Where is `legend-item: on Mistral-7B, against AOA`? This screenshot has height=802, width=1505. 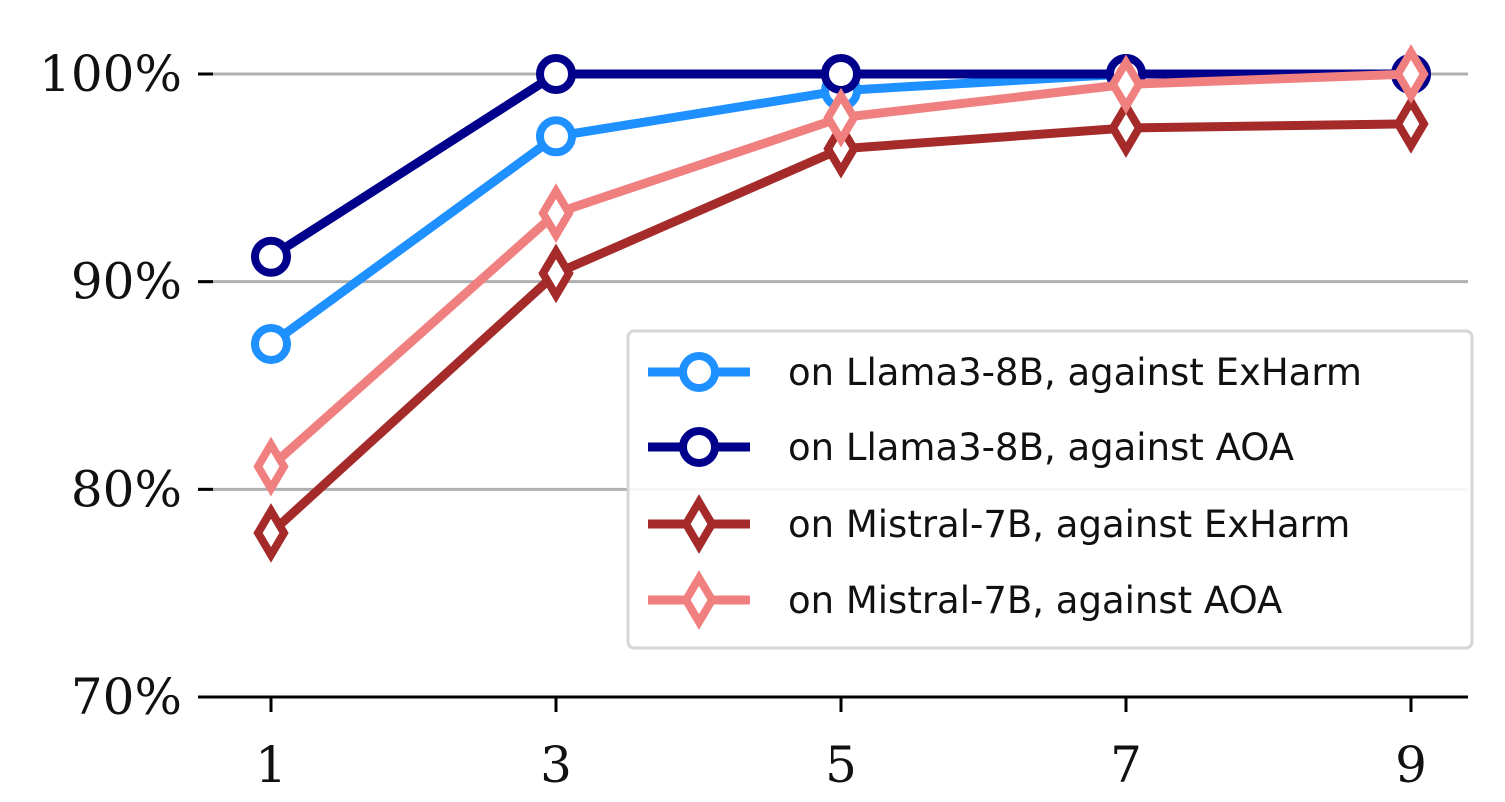
legend-item: on Mistral-7B, against AOA is located at coordinates (965, 600).